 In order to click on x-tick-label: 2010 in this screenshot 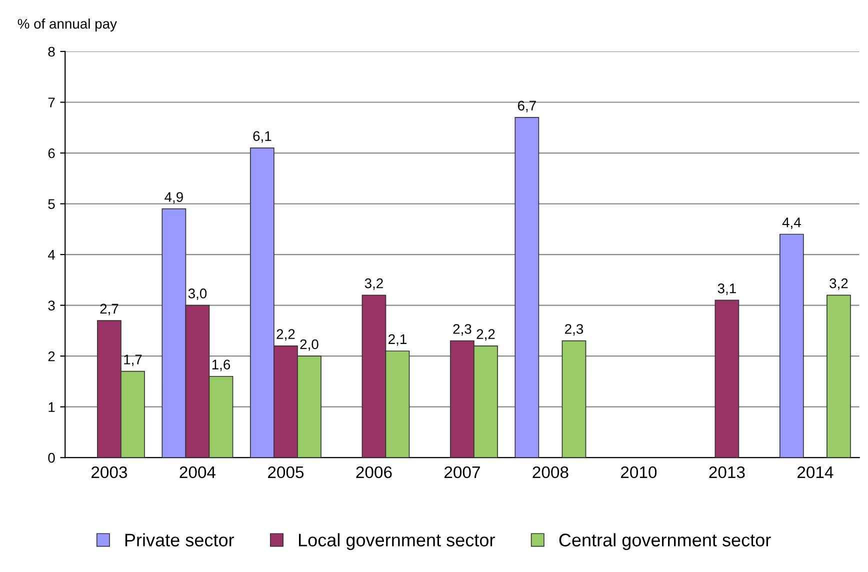, I will do `click(639, 472)`.